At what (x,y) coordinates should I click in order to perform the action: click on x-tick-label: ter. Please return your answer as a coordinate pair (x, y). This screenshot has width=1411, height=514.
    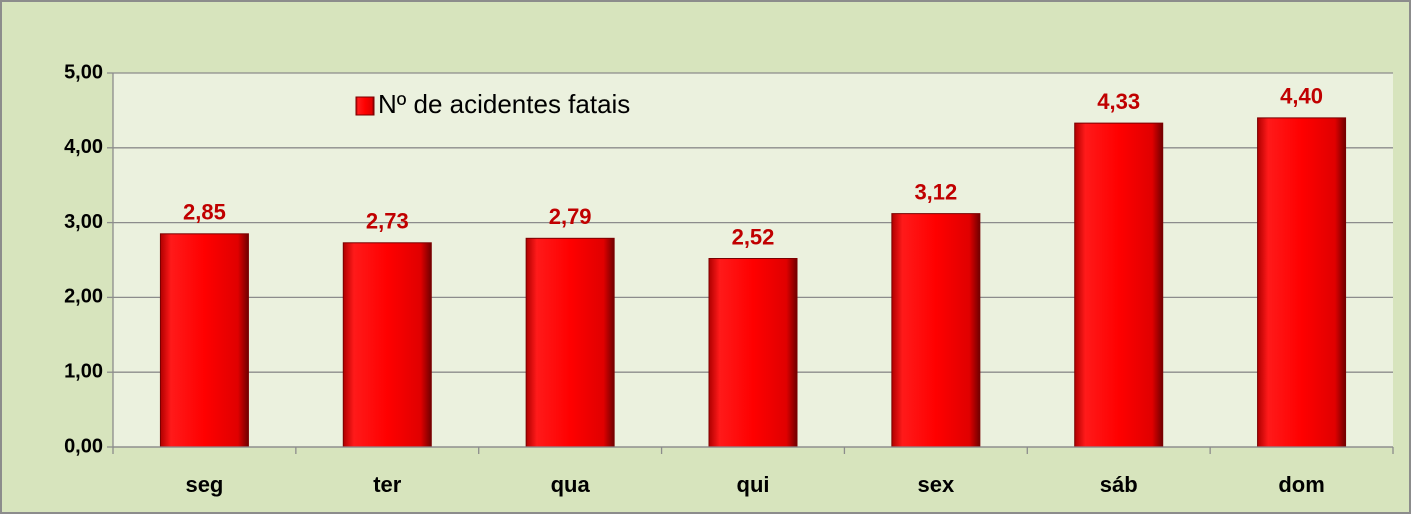
    Looking at the image, I should click on (387, 484).